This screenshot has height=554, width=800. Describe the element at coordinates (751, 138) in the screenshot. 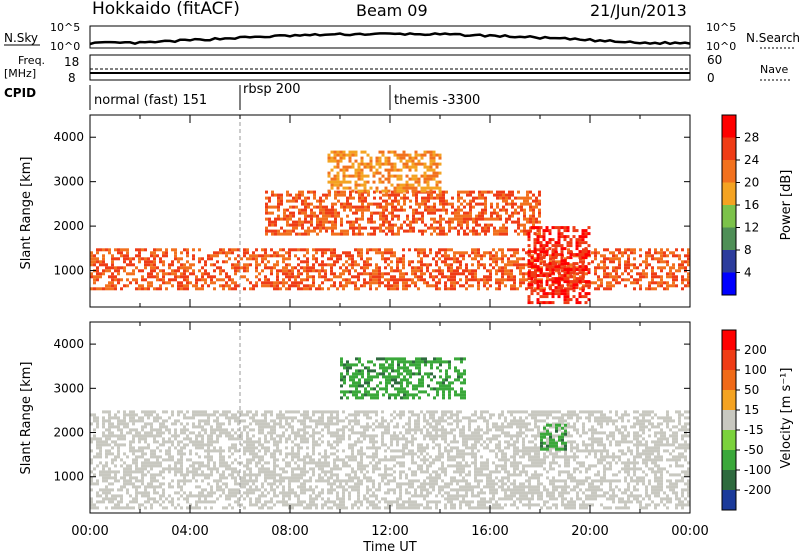

I see `power-colorbar-tick-label: 28` at that location.